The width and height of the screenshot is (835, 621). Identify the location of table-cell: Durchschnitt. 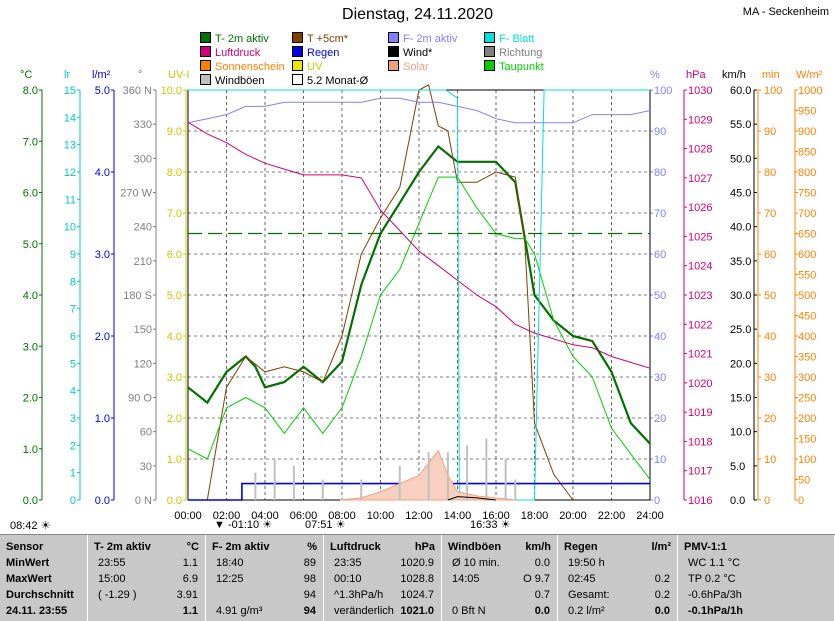
(40, 595).